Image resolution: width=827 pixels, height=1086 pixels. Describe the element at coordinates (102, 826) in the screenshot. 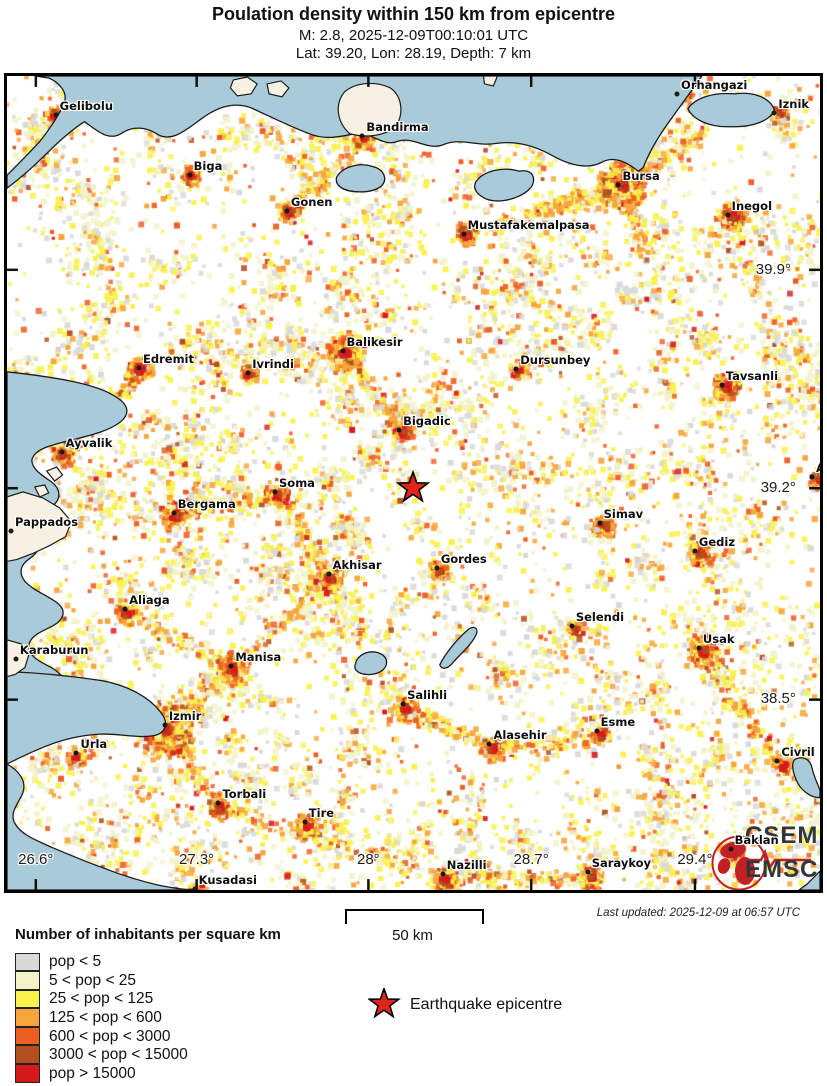

I see `southwest-sea` at that location.